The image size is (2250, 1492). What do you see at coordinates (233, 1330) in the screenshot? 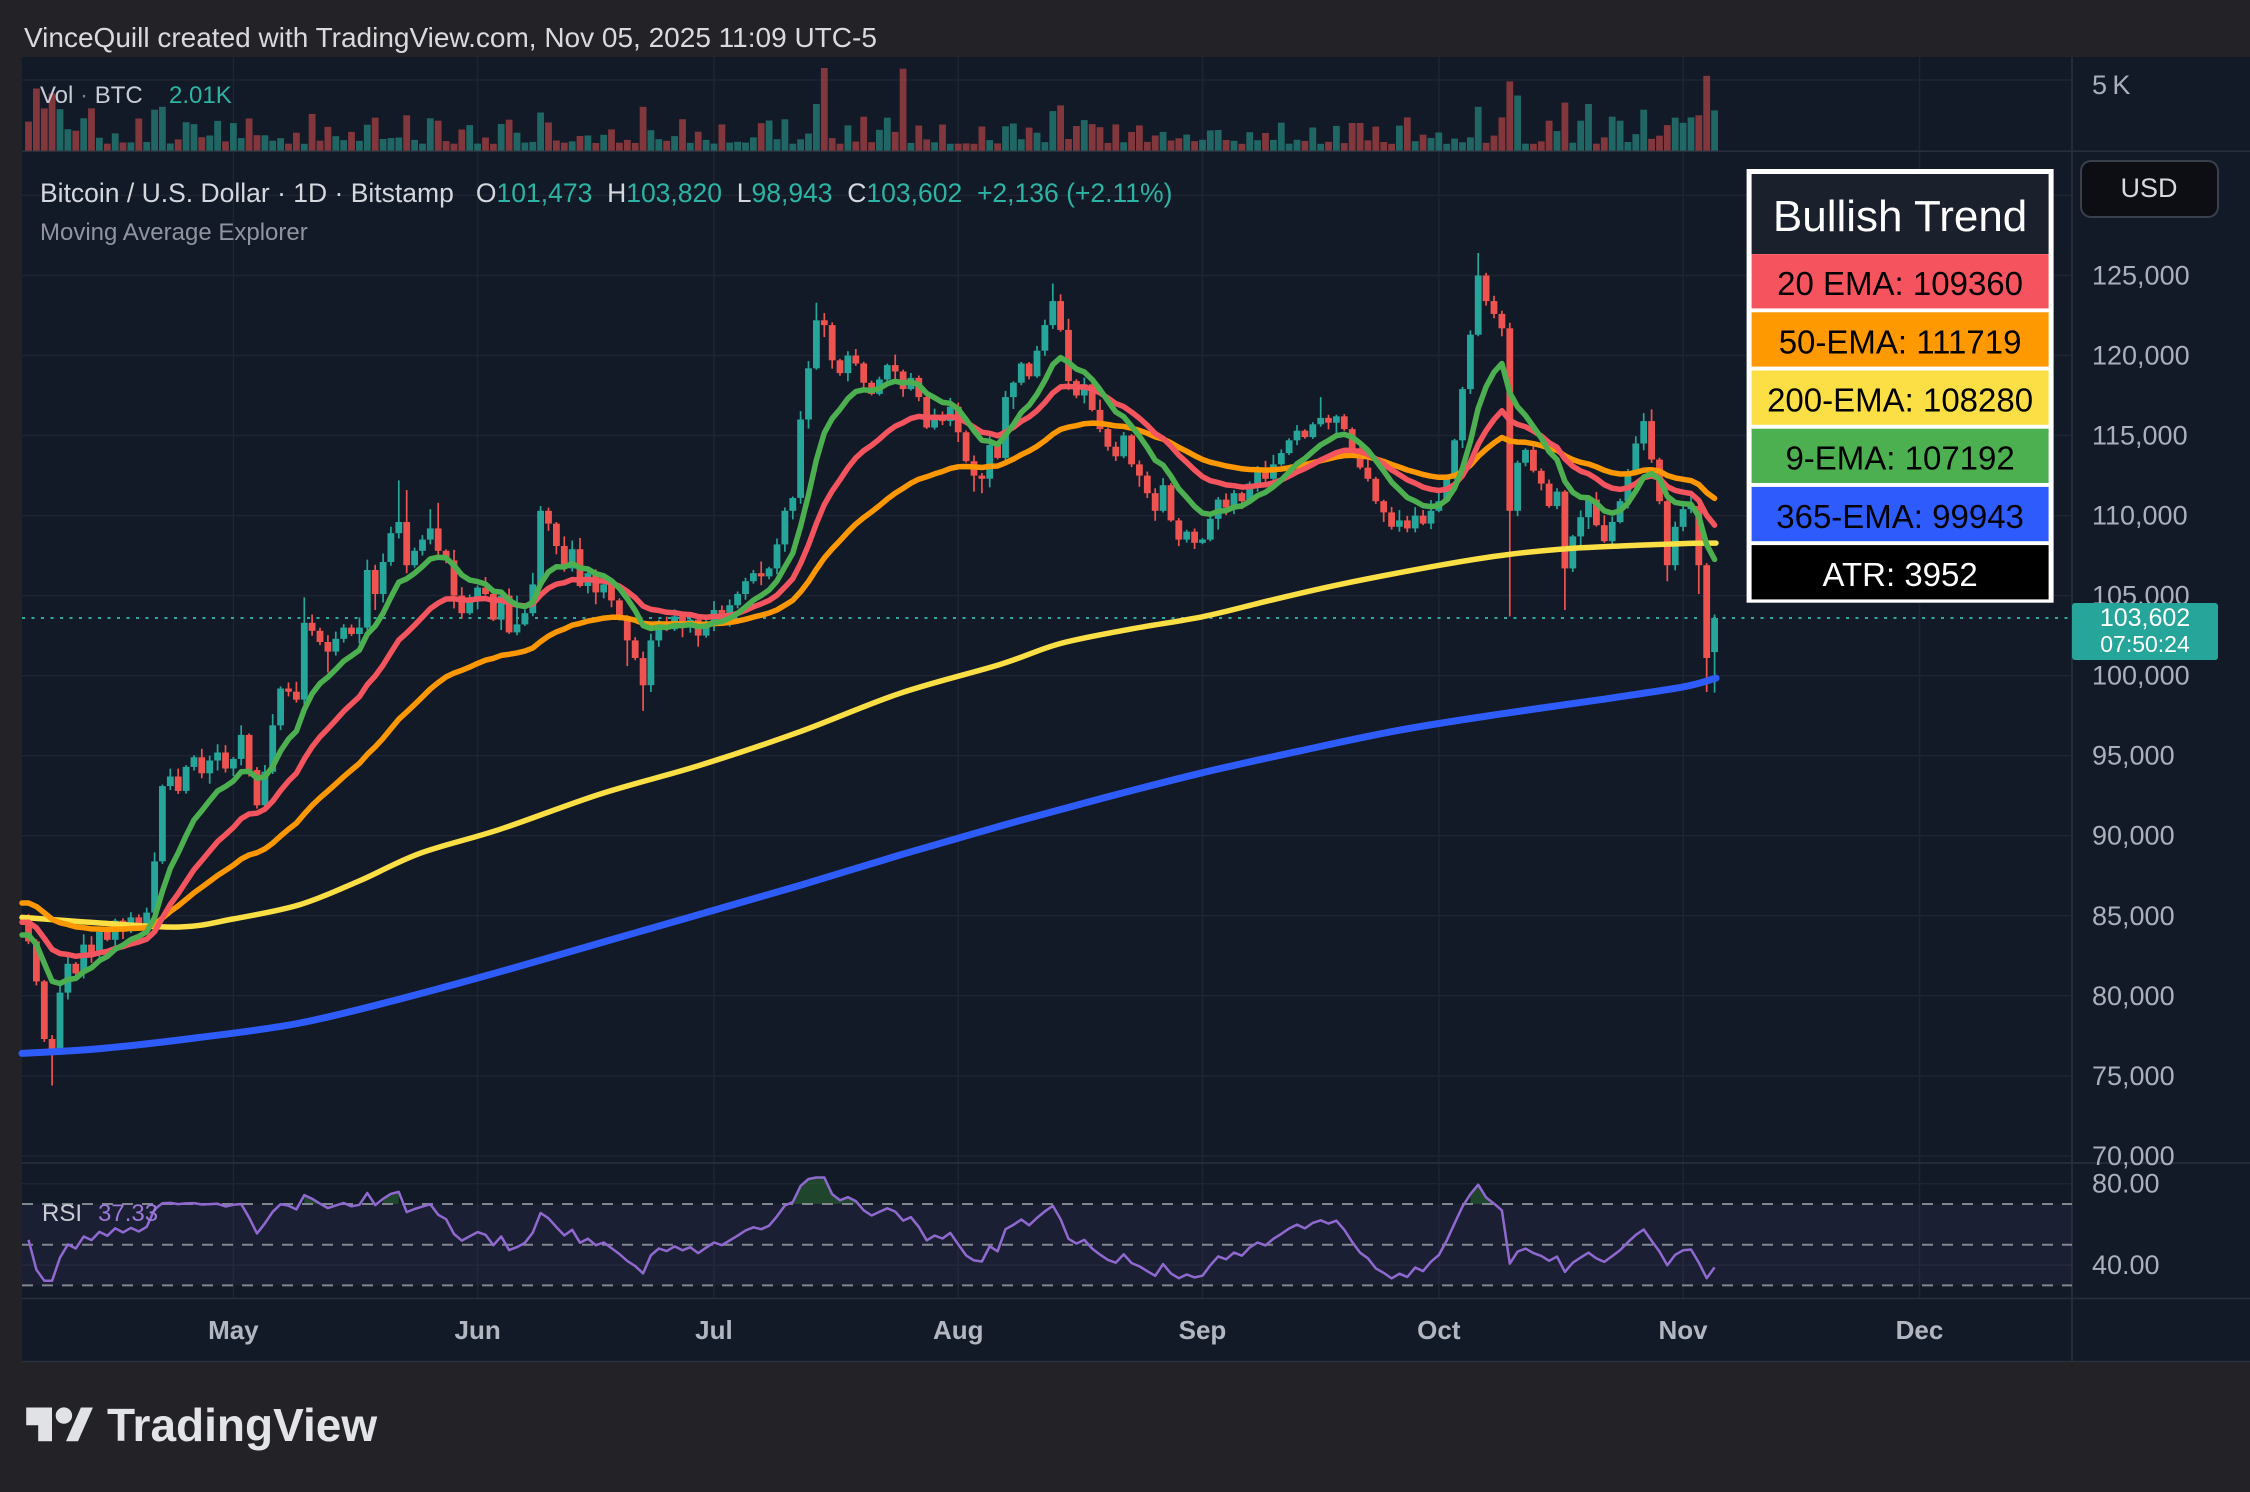
I see `svg-text: May` at bounding box center [233, 1330].